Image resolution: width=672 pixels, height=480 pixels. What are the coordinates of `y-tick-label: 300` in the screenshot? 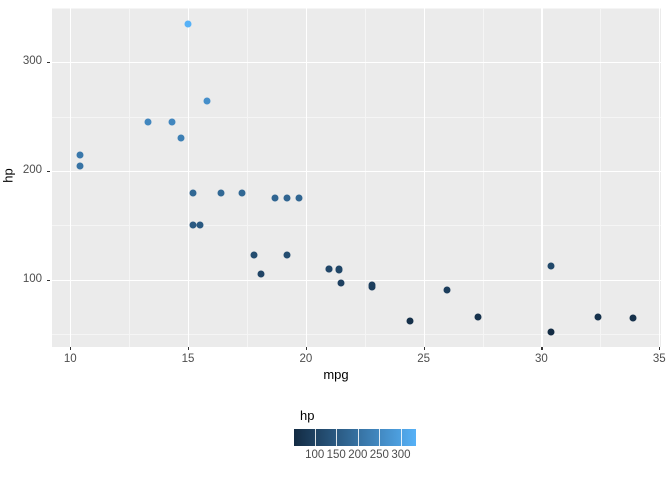 It's located at (32, 61).